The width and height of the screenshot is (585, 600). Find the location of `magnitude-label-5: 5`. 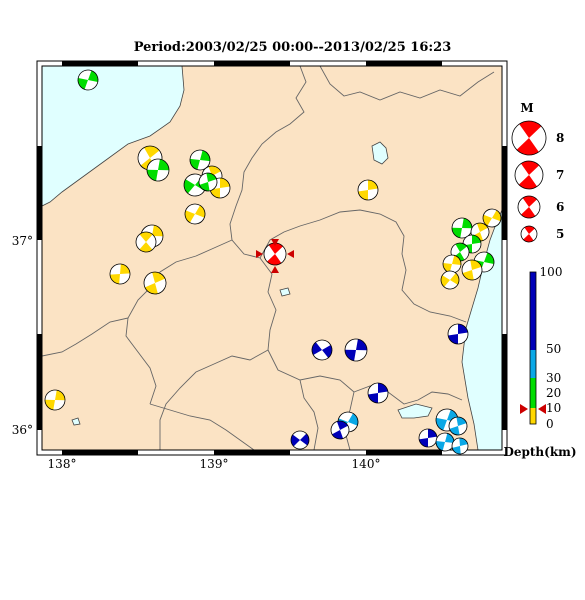

magnitude-label-5: 5 is located at coordinates (560, 234).